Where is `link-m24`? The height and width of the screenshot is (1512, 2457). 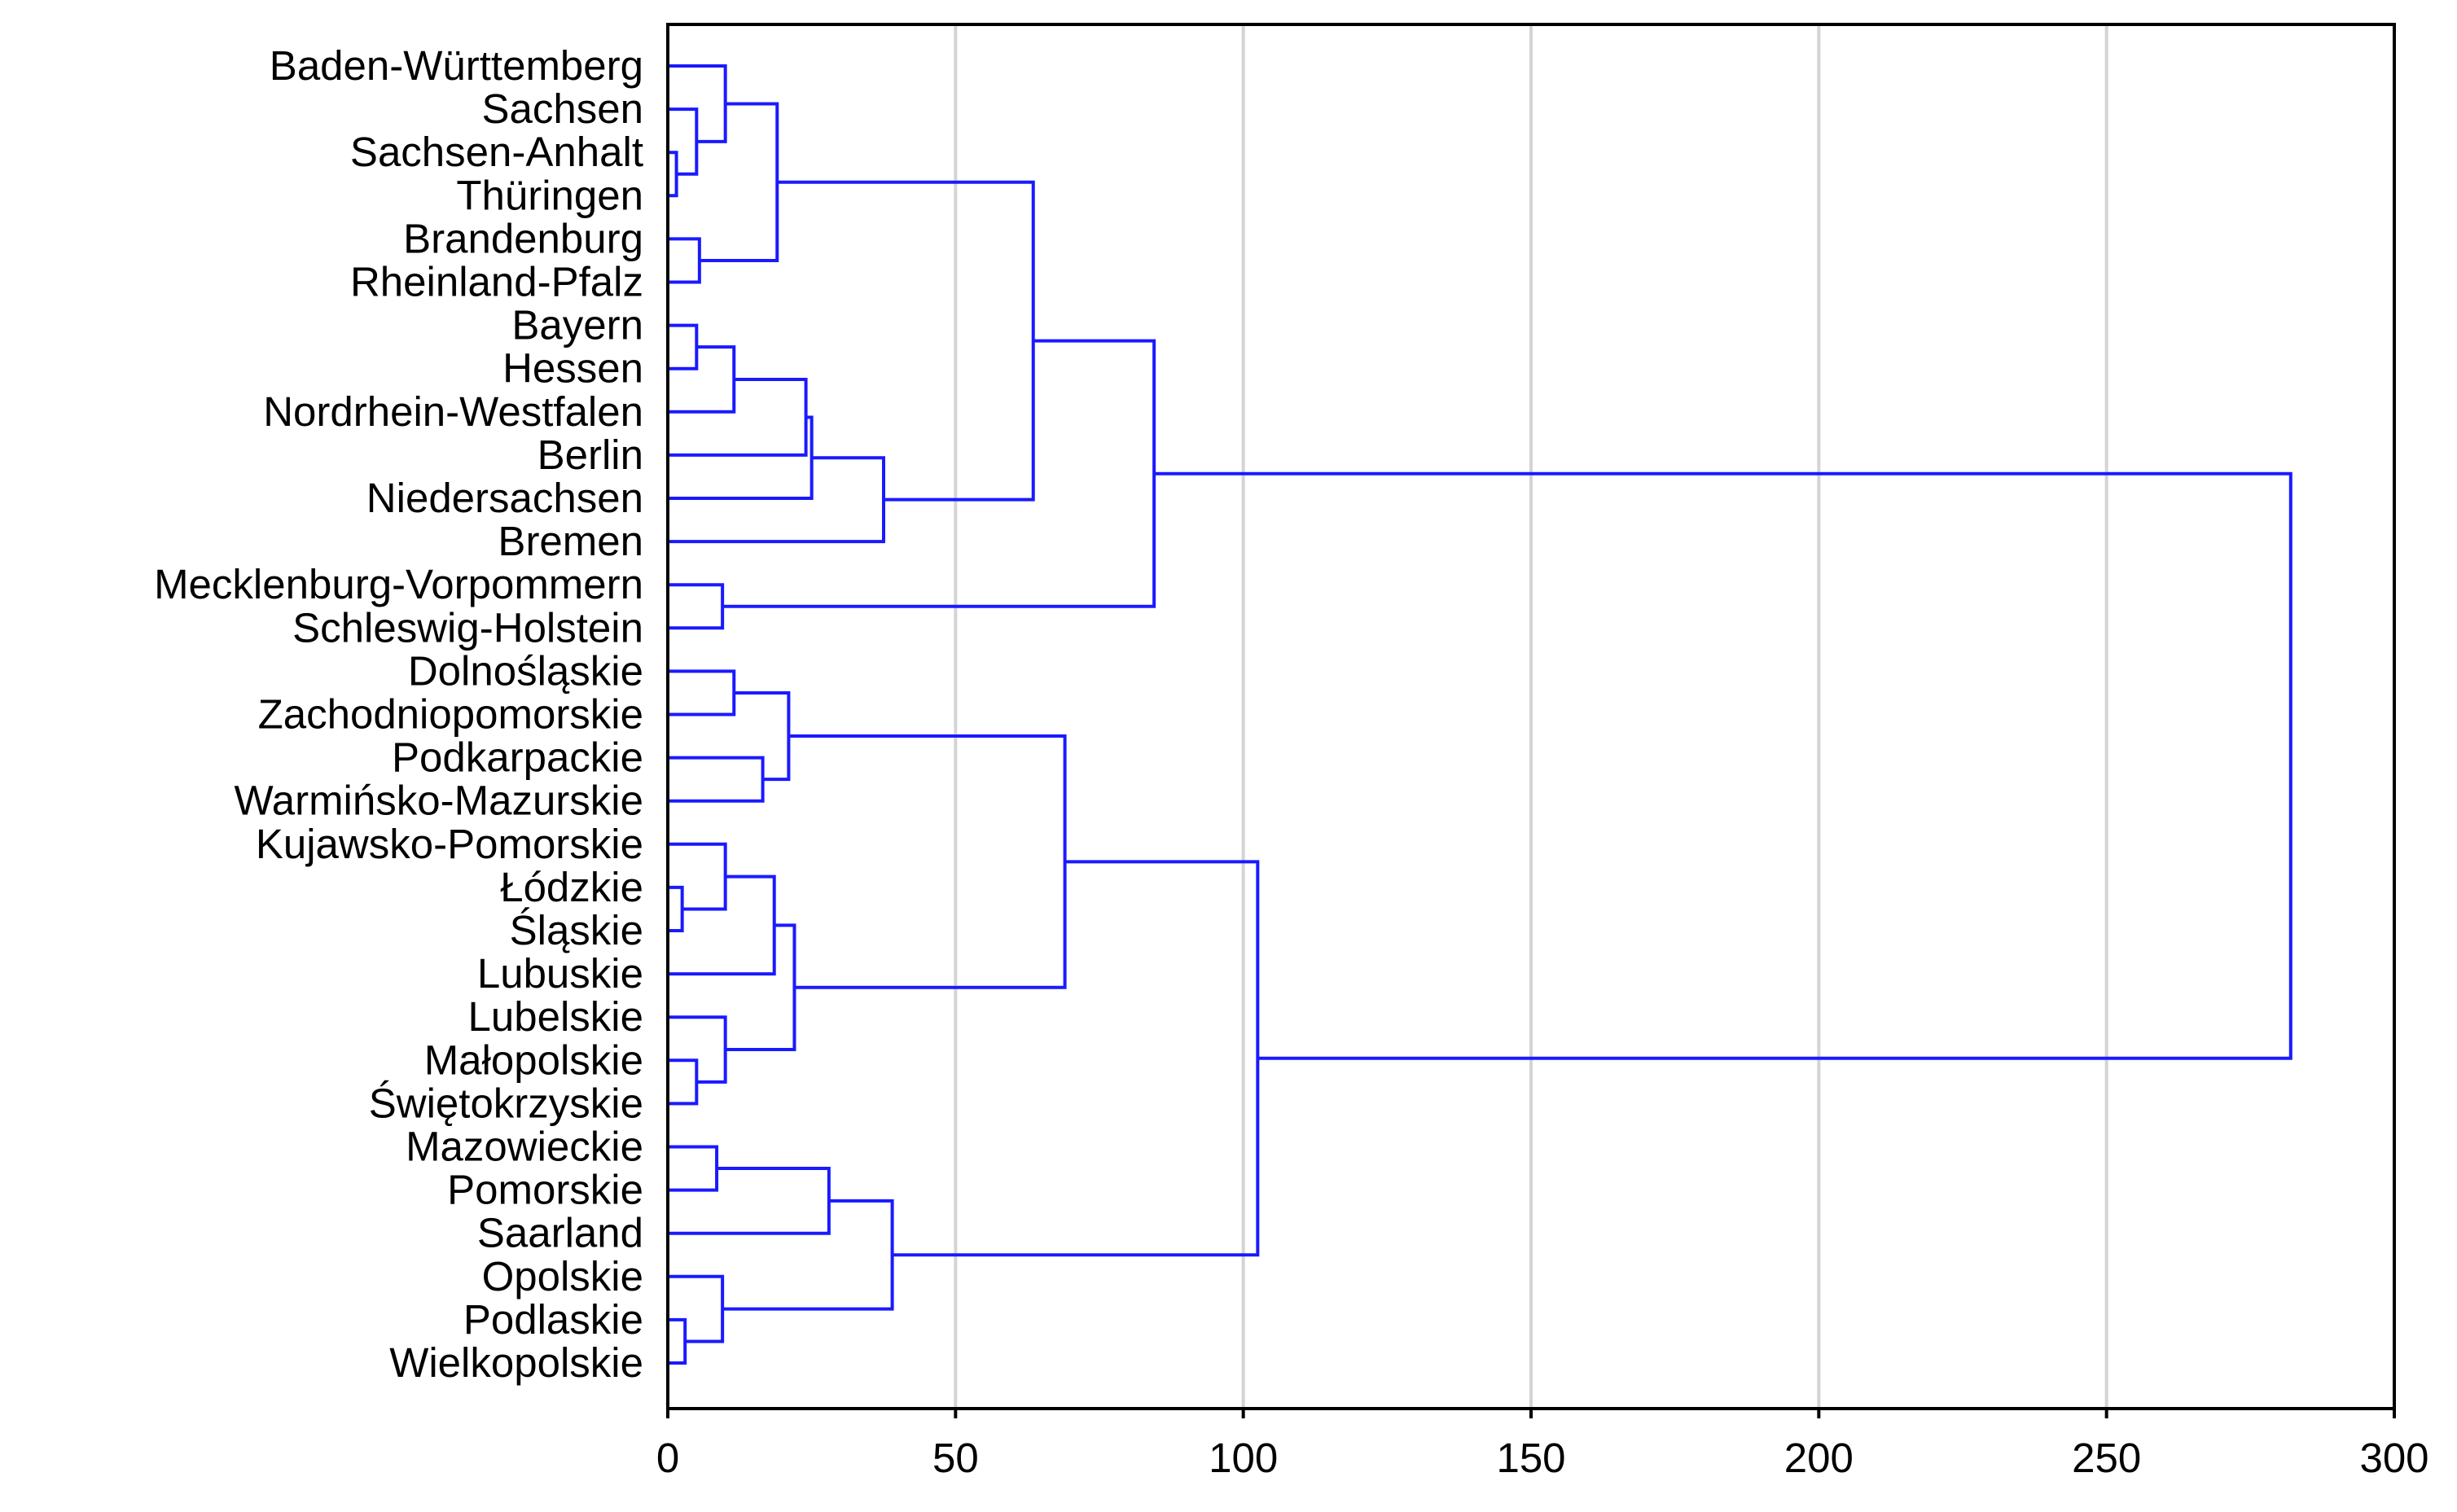 link-m24 is located at coordinates (693, 1168).